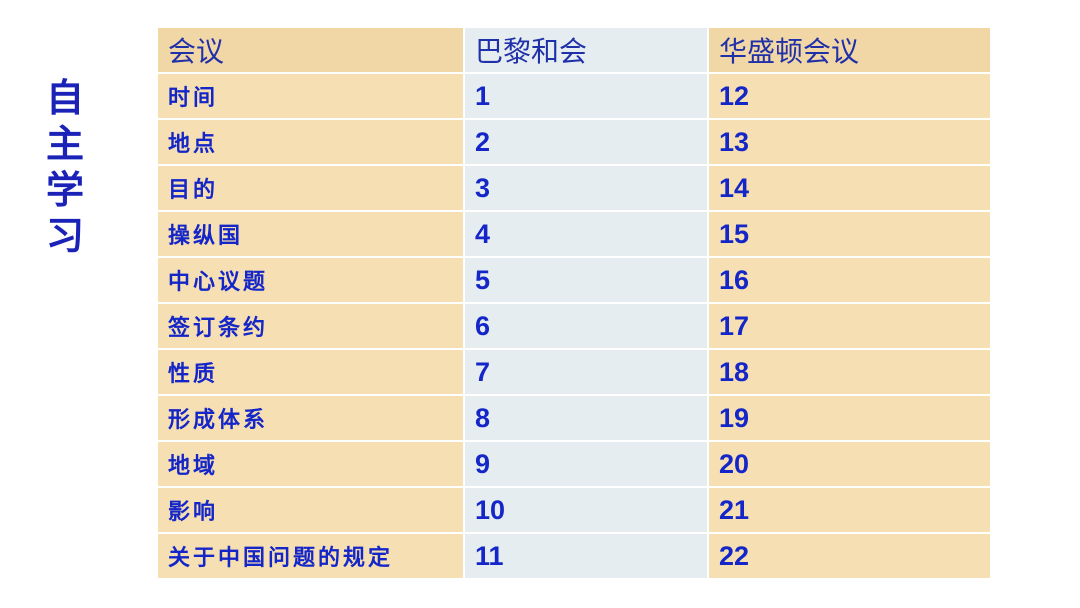 The image size is (1080, 608). What do you see at coordinates (310, 50) in the screenshot?
I see `header-cell: 会议` at bounding box center [310, 50].